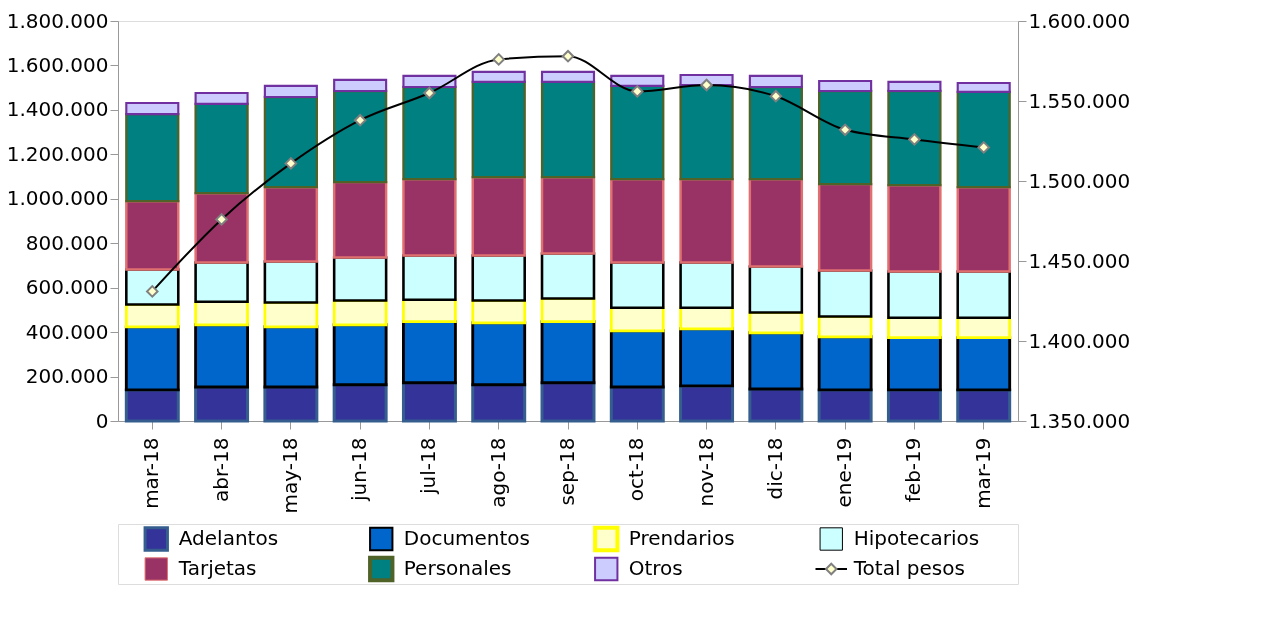 This screenshot has width=1263, height=624. I want to click on x-tick-label: jul-18, so click(428, 466).